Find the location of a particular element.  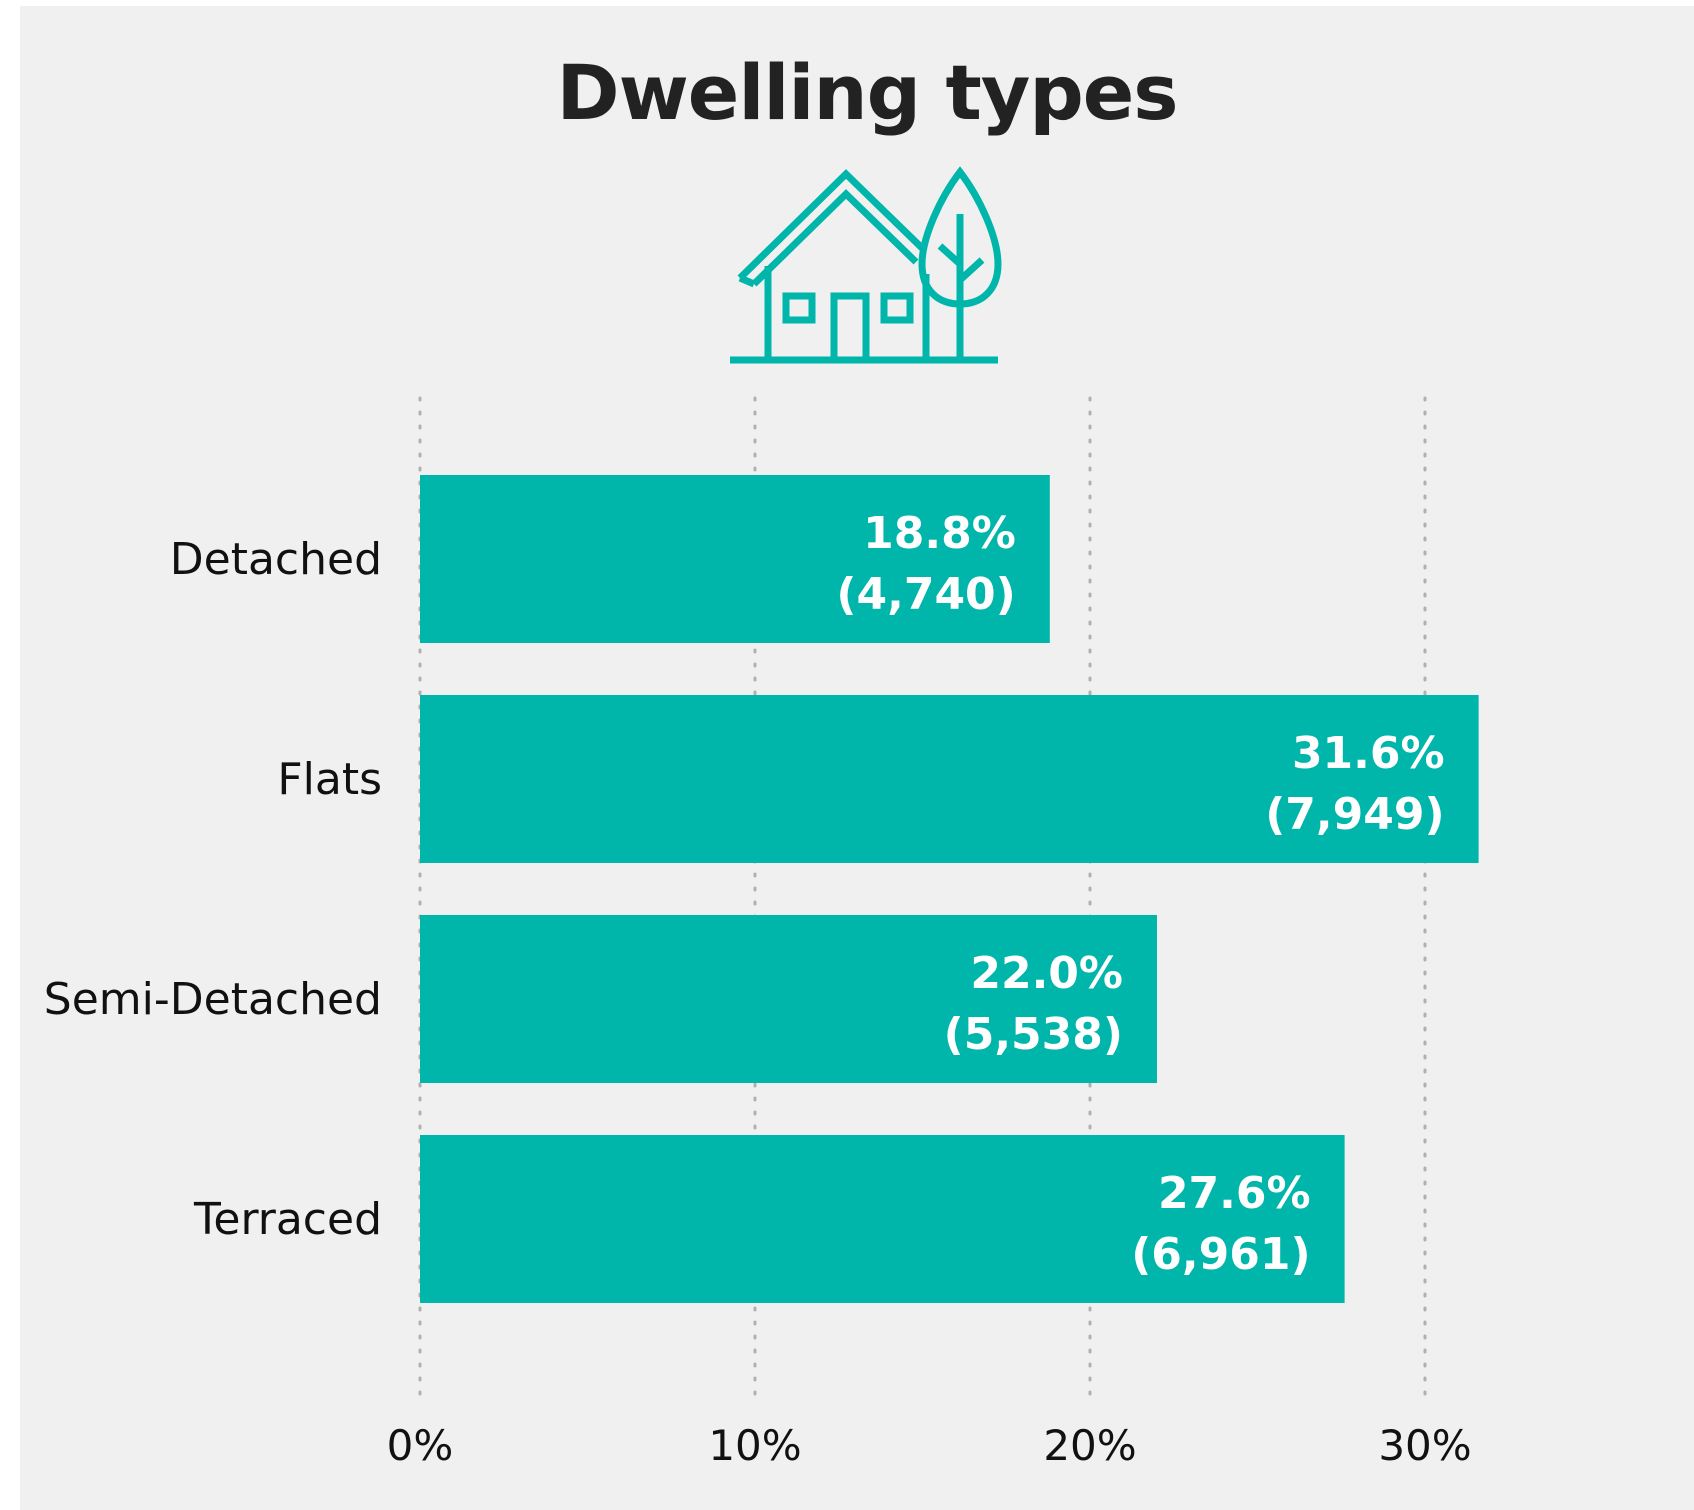

count-label: (5,538) is located at coordinates (1033, 1034).